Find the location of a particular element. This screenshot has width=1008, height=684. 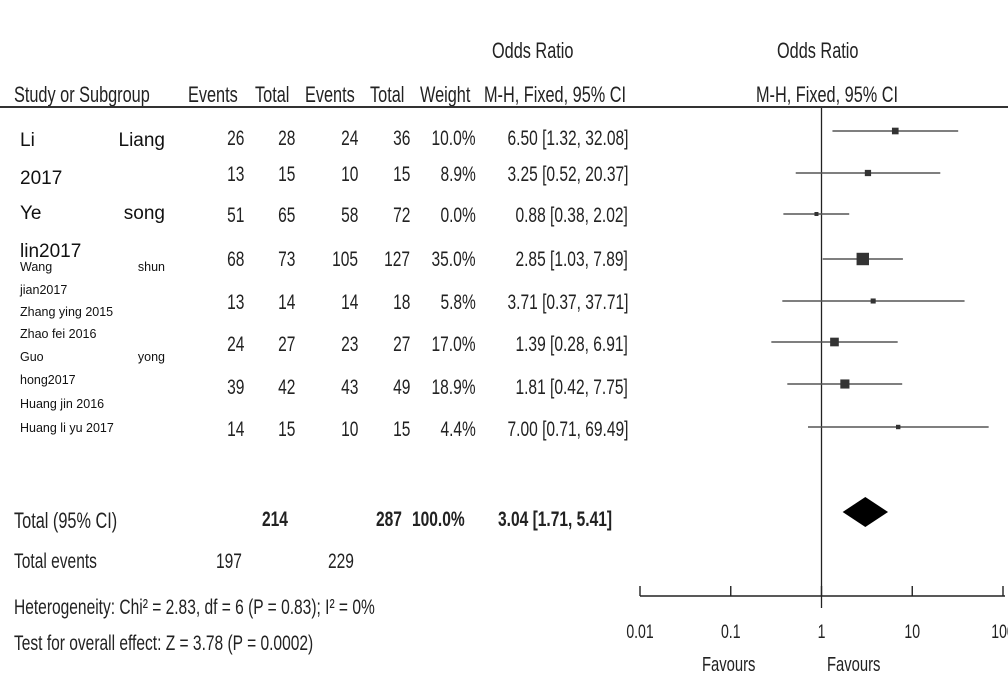

row-1-t1: 15 is located at coordinates (286, 174).